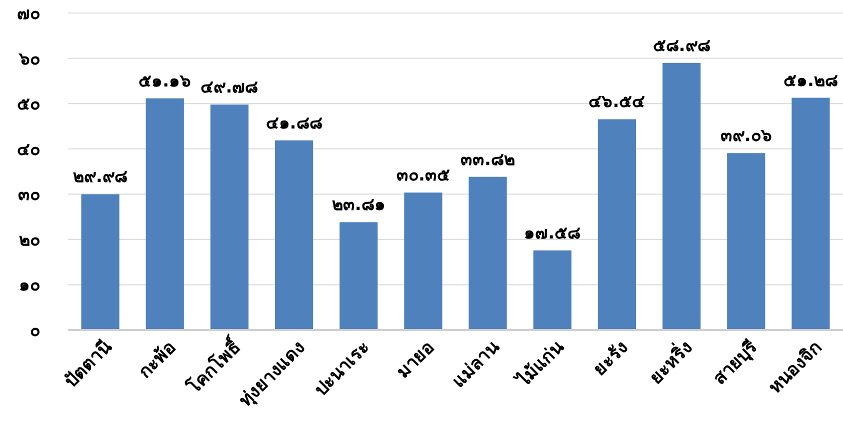 The width and height of the screenshot is (843, 443). Describe the element at coordinates (100, 177) in the screenshot. I see `data-label: ๒๙.๙๘` at that location.